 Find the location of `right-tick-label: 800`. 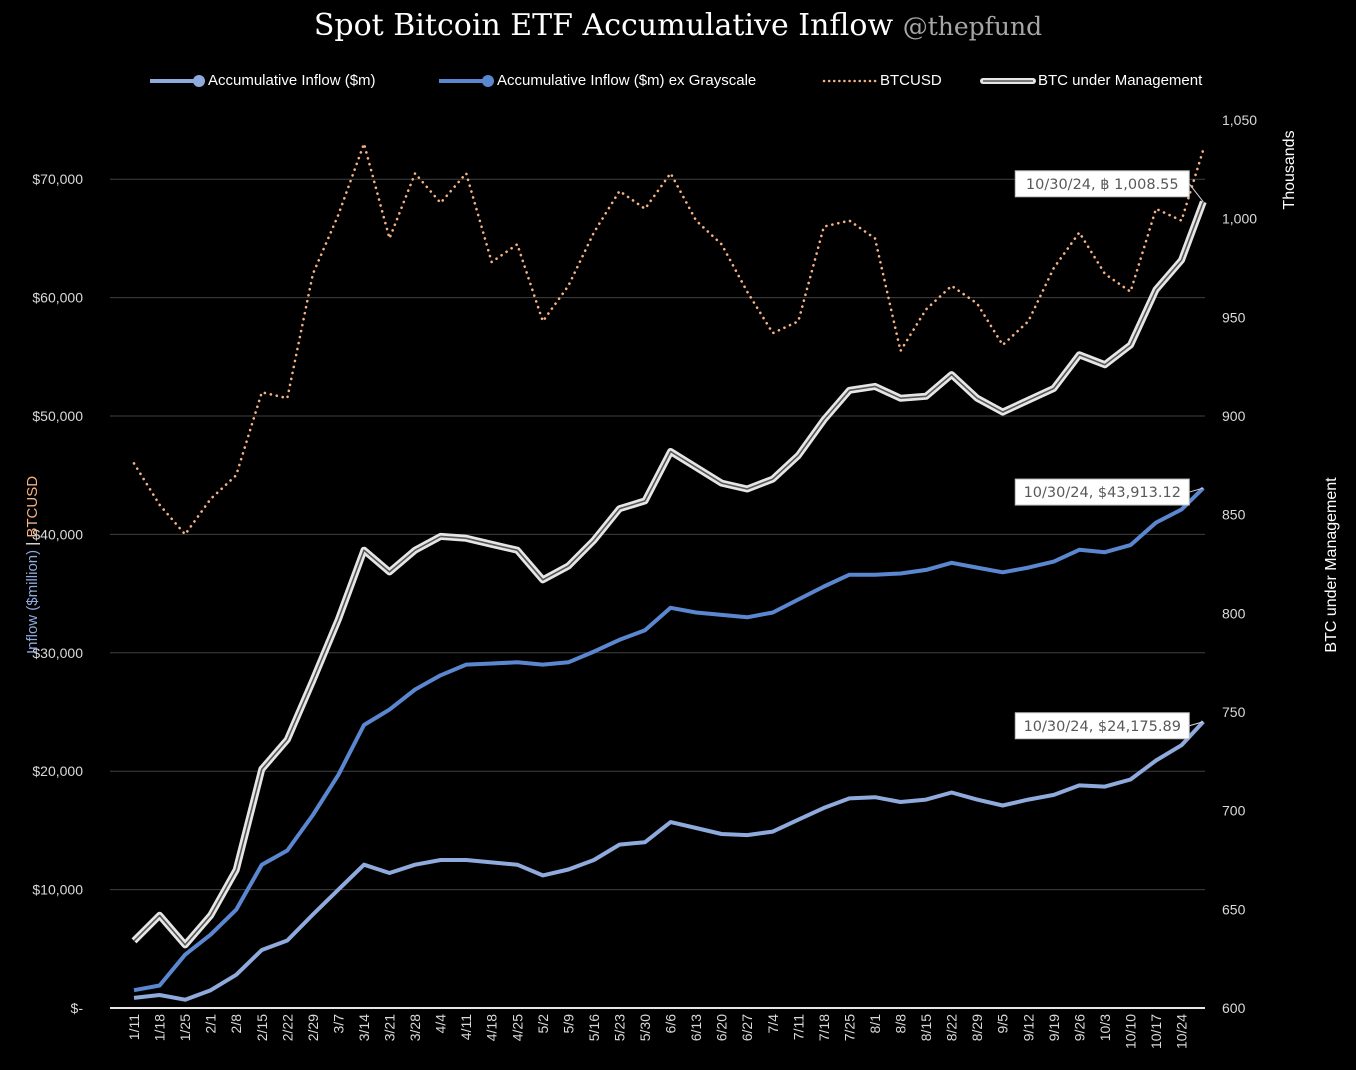

right-tick-label: 800 is located at coordinates (1234, 613).